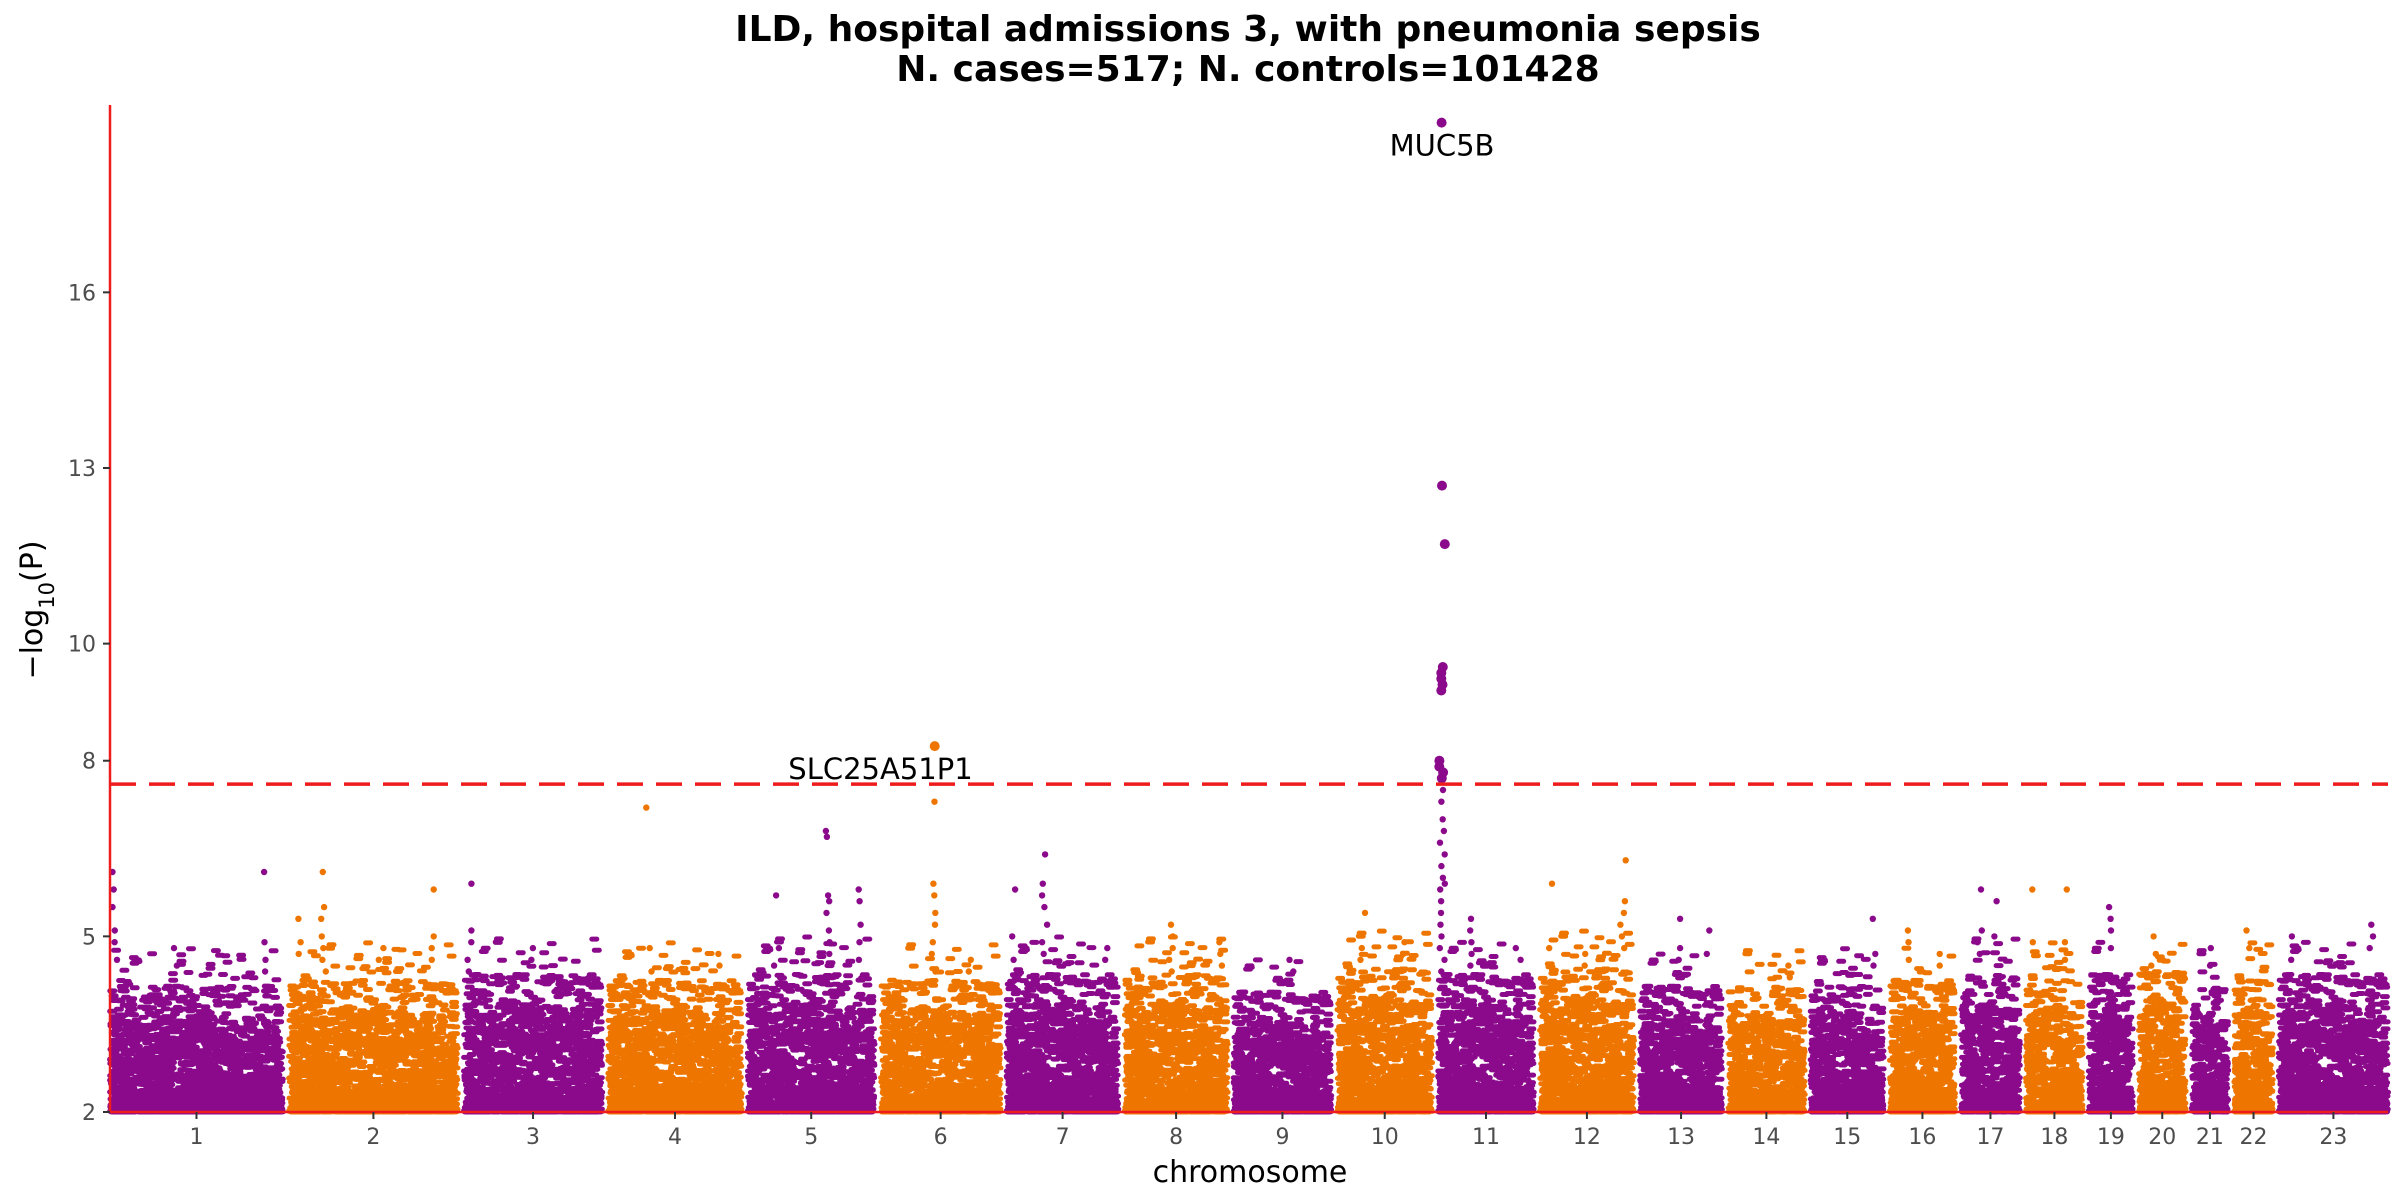 The width and height of the screenshot is (2400, 1200). What do you see at coordinates (373, 1027) in the screenshot?
I see `chr-2-points` at bounding box center [373, 1027].